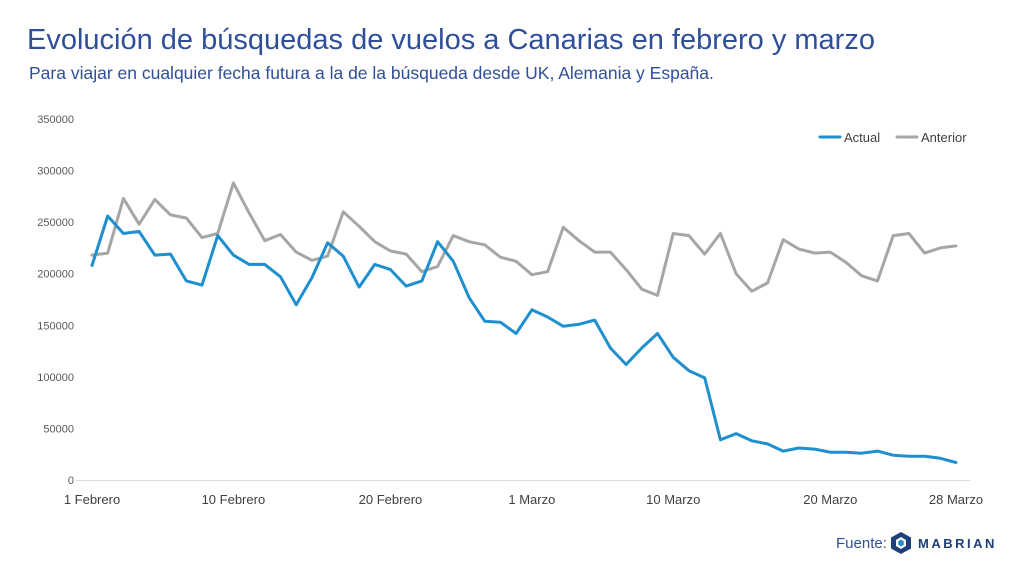  I want to click on x-tick-label: 28 Marzo, so click(956, 499).